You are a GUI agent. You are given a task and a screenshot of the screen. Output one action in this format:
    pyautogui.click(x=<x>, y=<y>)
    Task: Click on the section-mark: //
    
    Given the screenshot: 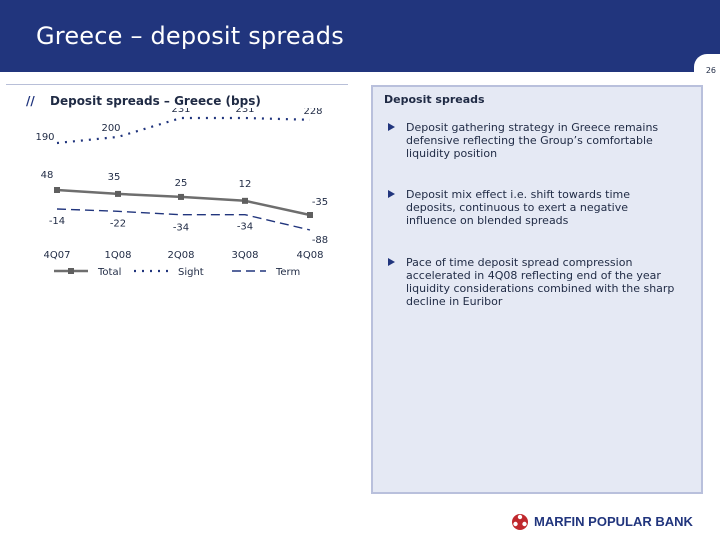 What is the action you would take?
    pyautogui.click(x=30, y=101)
    